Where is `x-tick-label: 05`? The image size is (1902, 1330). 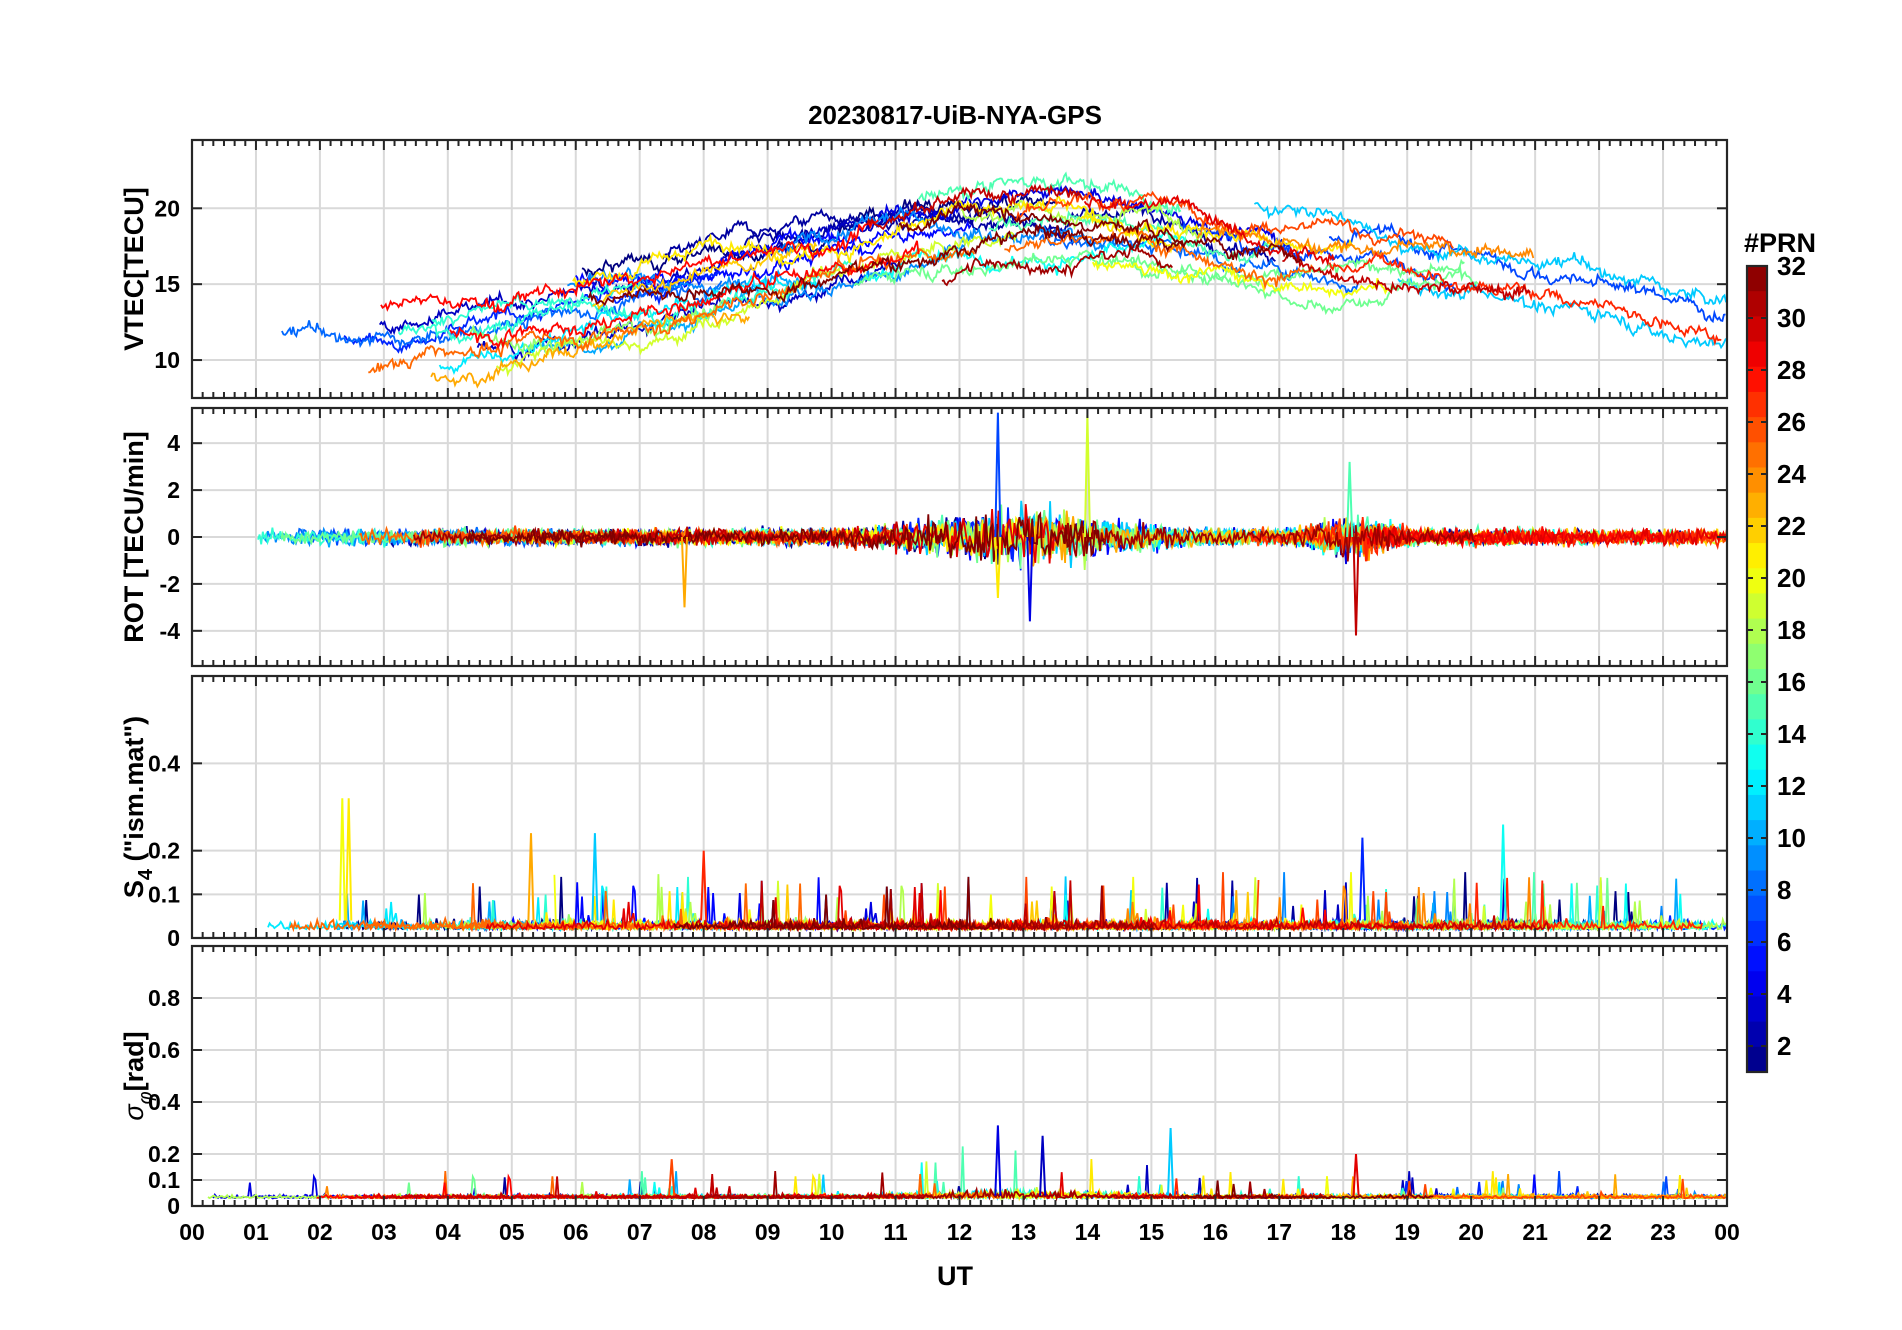
x-tick-label: 05 is located at coordinates (512, 1232).